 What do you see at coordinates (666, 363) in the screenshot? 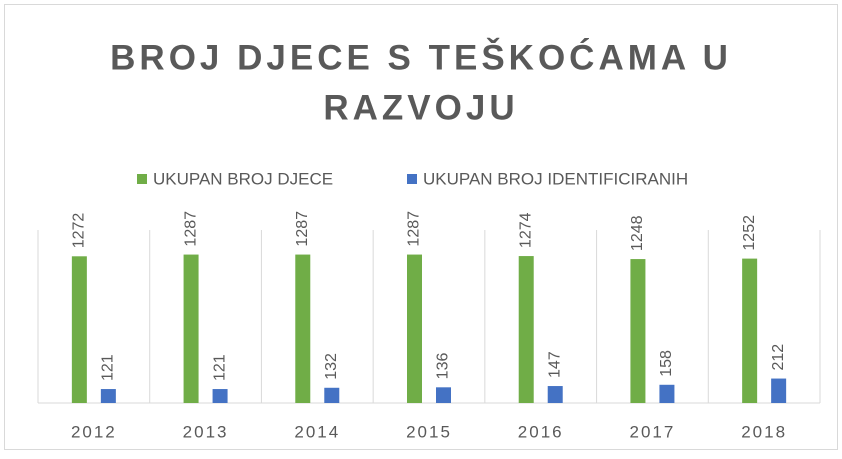
I see `value-label: 158` at bounding box center [666, 363].